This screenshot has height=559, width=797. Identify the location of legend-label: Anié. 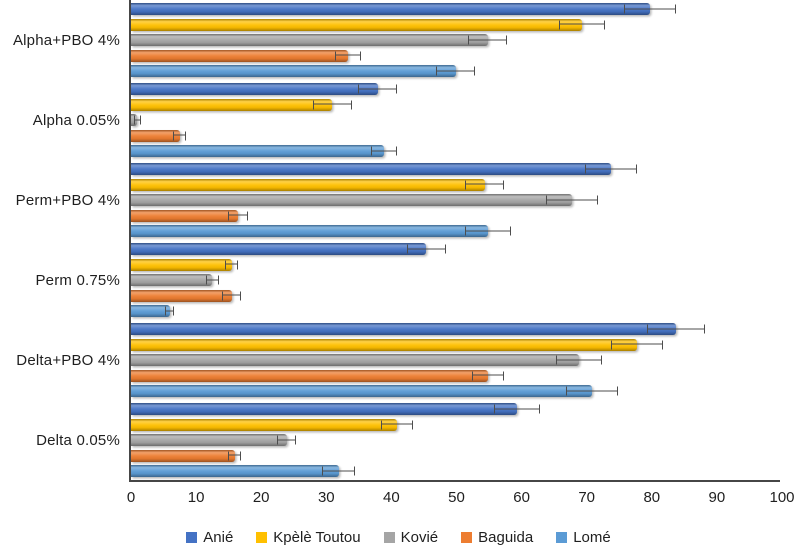
(218, 537).